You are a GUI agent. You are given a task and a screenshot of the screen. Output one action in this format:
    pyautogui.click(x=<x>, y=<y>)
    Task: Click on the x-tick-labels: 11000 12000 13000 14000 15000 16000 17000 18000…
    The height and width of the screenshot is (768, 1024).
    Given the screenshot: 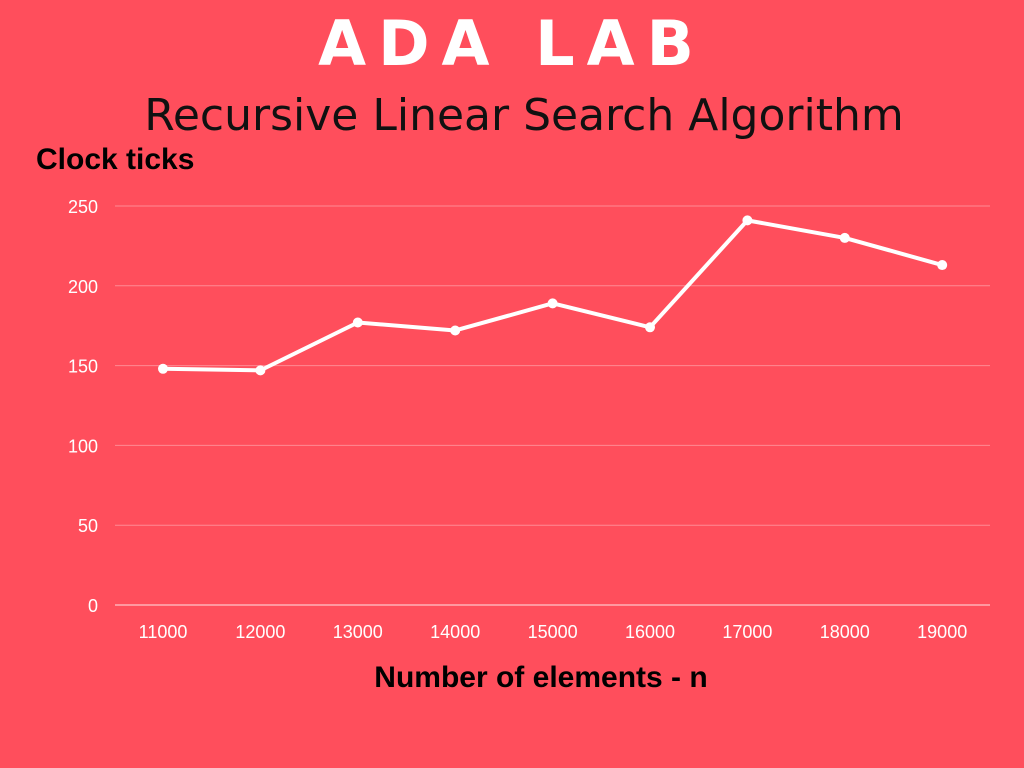 What is the action you would take?
    pyautogui.click(x=553, y=632)
    